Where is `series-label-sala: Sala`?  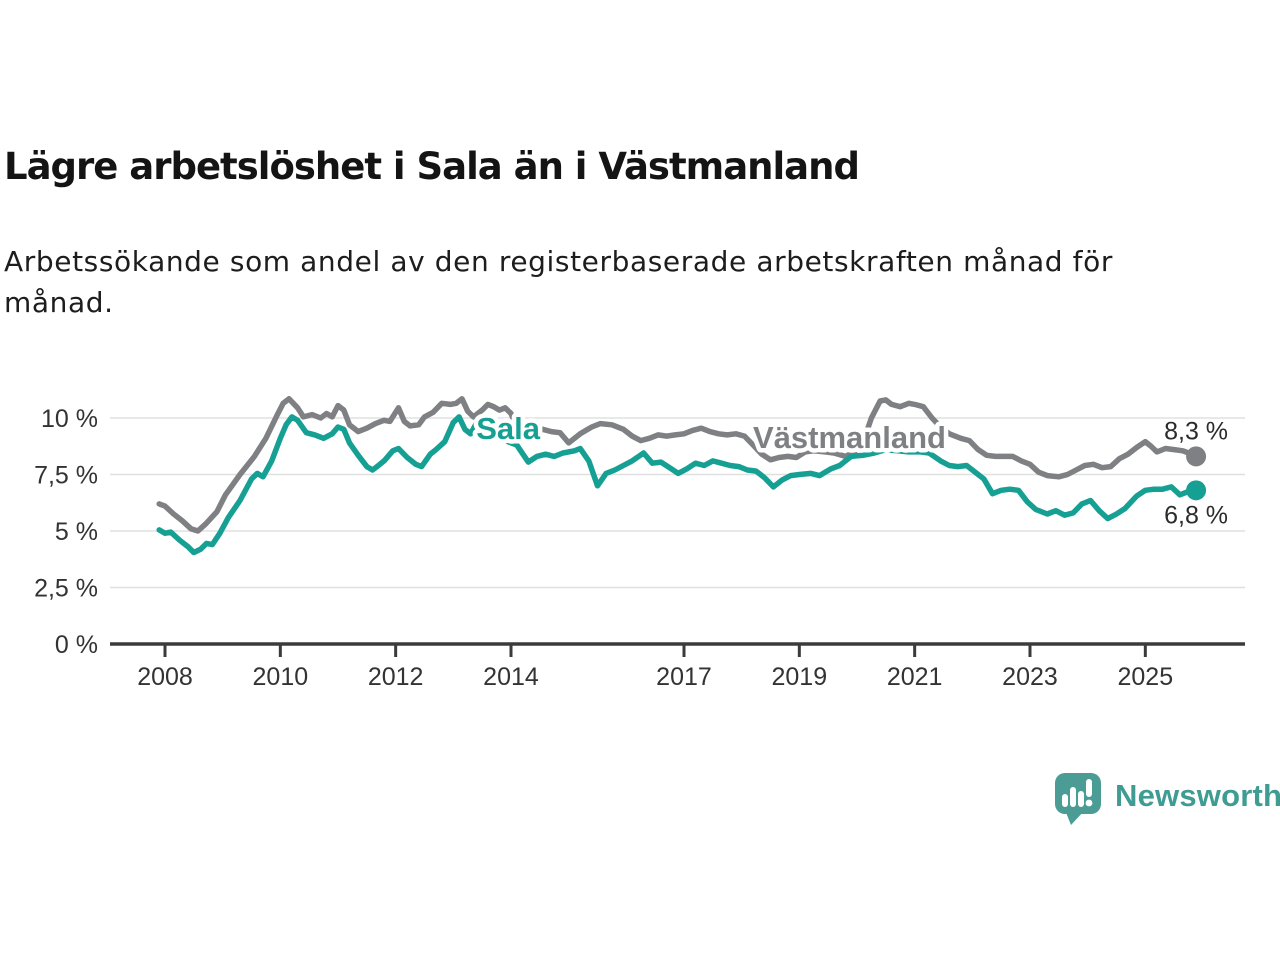
series-label-sala: Sala is located at coordinates (508, 428).